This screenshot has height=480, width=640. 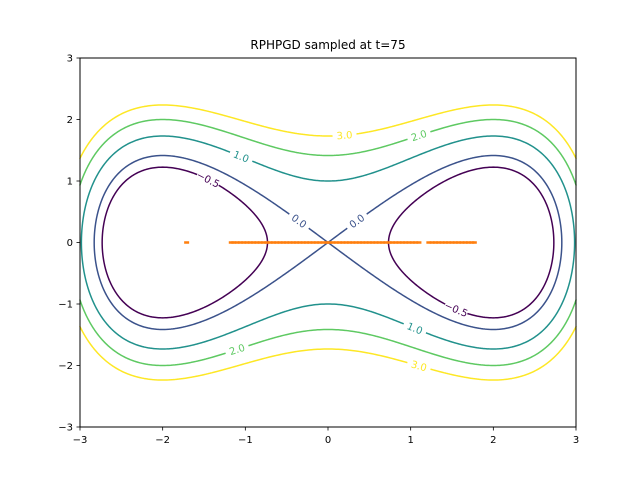 I want to click on x-tick-label: −1, so click(x=245, y=440).